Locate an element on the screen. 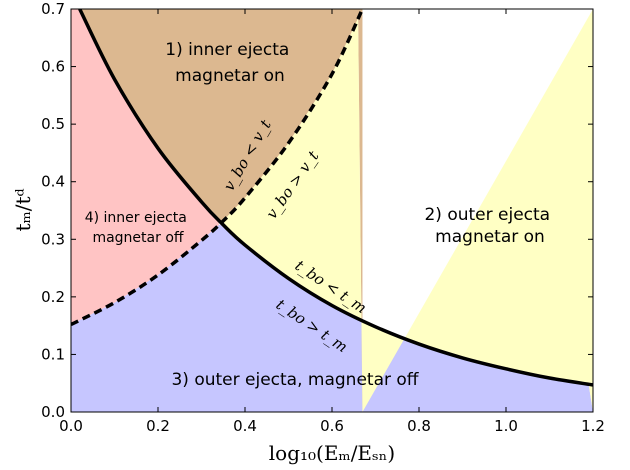 This screenshot has width=630, height=470. x-tick-label: 0.0 is located at coordinates (71, 426).